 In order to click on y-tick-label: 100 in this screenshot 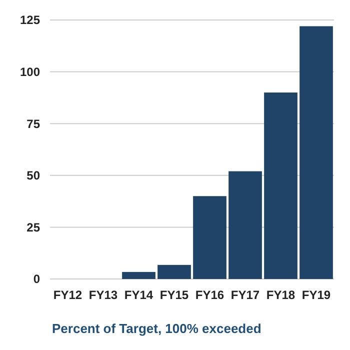, I will do `click(30, 72)`.